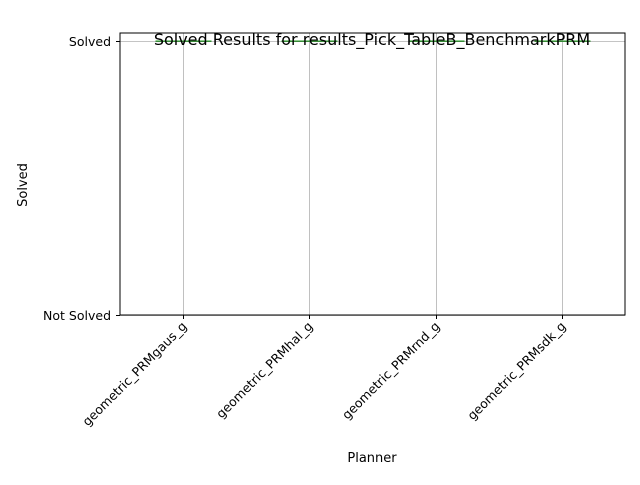 The height and width of the screenshot is (485, 640). Describe the element at coordinates (134, 374) in the screenshot. I see `x-tick-label: geometric_PRMgaus_g` at that location.